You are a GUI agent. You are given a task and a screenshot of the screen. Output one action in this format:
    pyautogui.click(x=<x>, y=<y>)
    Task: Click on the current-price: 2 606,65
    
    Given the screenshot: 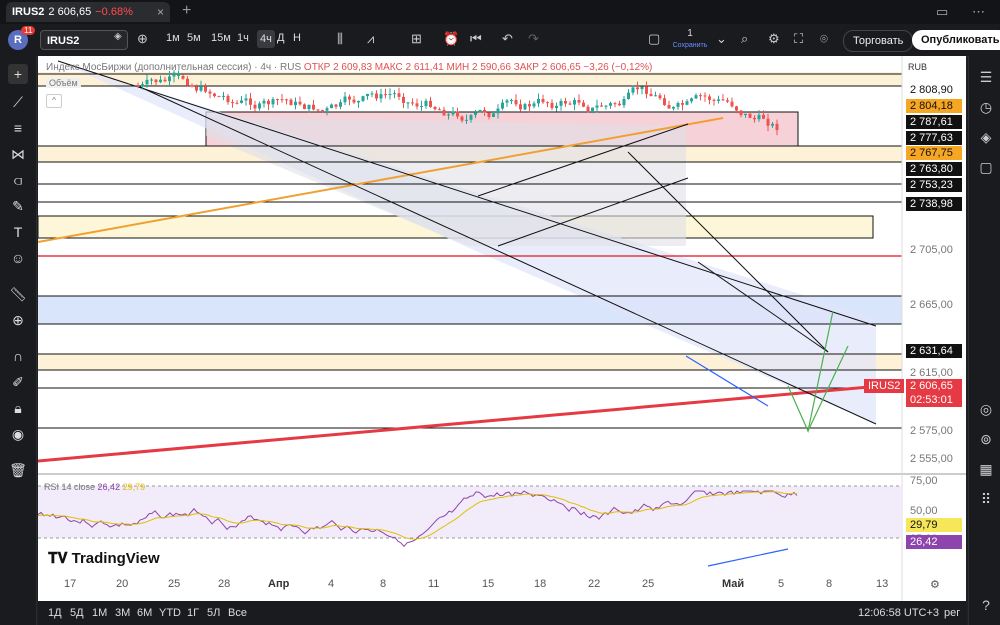 What is the action you would take?
    pyautogui.click(x=931, y=386)
    